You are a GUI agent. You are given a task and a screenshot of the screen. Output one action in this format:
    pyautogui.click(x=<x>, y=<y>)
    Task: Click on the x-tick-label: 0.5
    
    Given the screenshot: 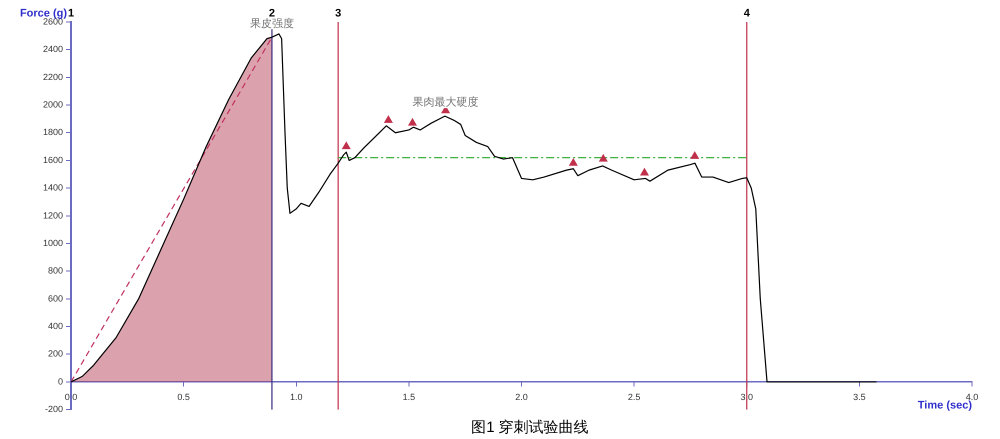 What is the action you would take?
    pyautogui.click(x=183, y=397)
    